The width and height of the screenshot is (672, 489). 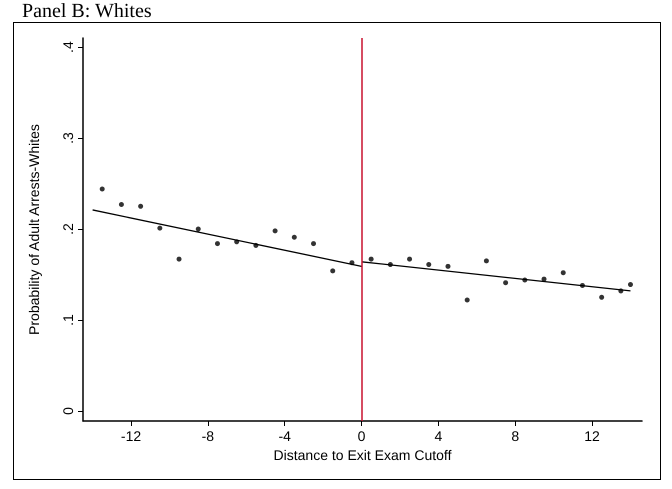 What do you see at coordinates (68, 320) in the screenshot?
I see `y-tick-label: .1` at bounding box center [68, 320].